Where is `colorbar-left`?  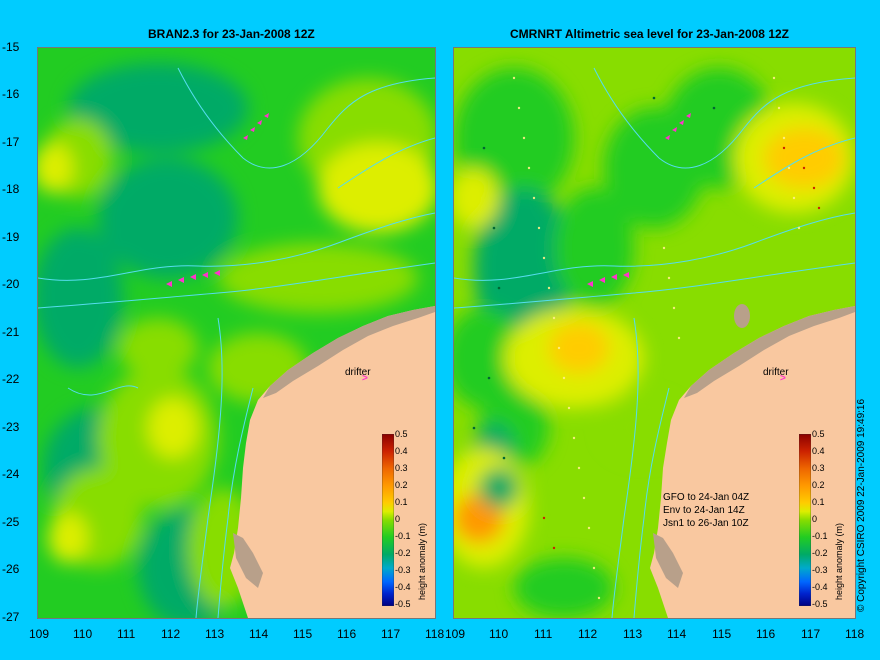
colorbar-left is located at coordinates (388, 520).